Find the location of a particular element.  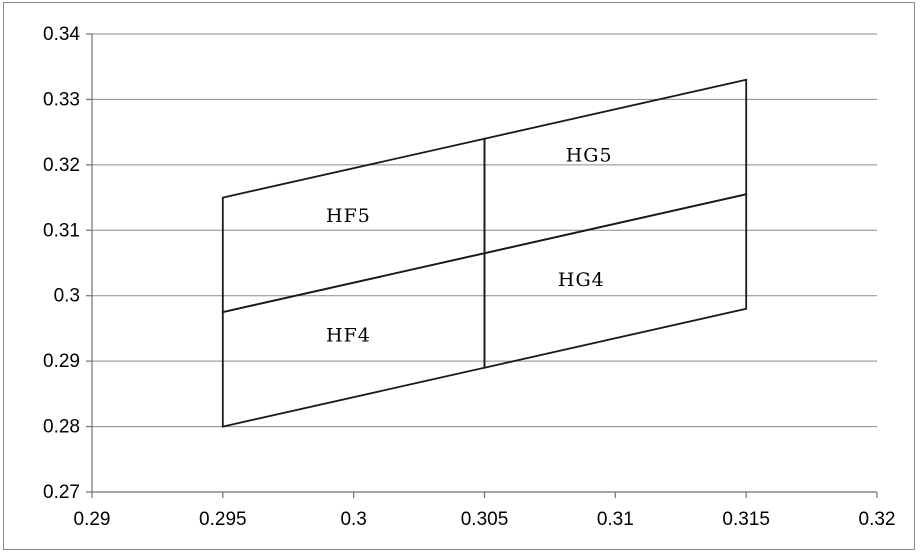

region-label-hg4: HG4 is located at coordinates (581, 280).